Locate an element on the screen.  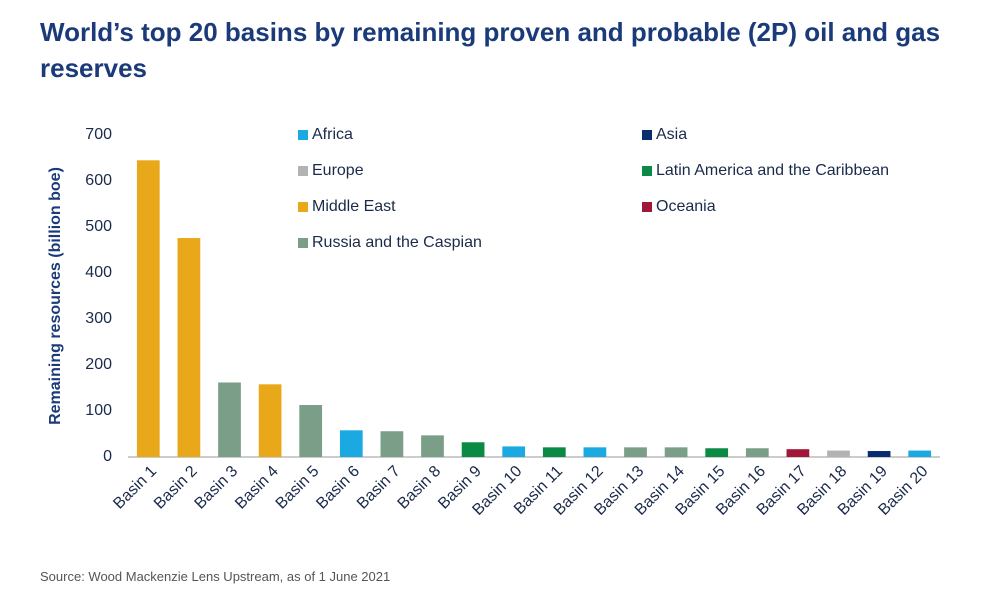
y-tick-label: 700 is located at coordinates (98, 134).